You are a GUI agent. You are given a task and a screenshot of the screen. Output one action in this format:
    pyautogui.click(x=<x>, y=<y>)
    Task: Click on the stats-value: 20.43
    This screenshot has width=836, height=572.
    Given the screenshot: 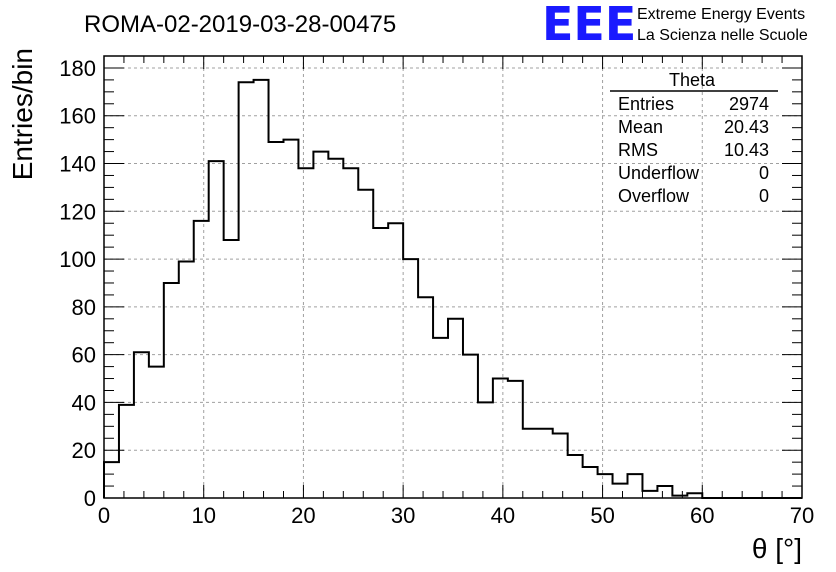 What is the action you would take?
    pyautogui.click(x=746, y=127)
    